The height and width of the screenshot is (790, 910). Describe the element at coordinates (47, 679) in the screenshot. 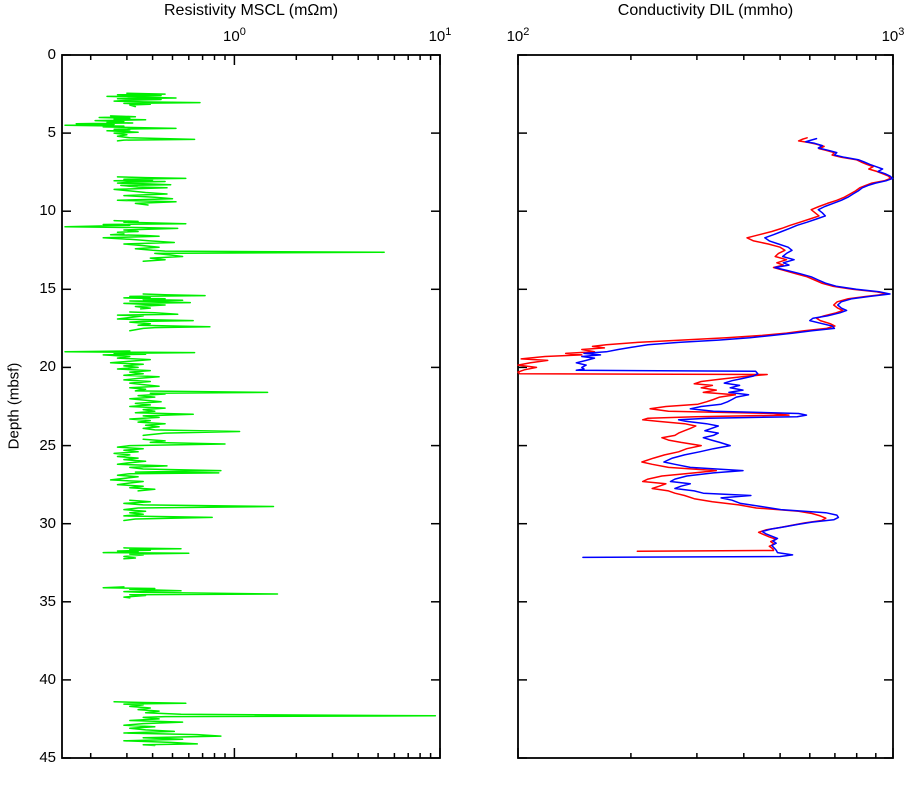

I see `depth-tick-label: 40` at that location.